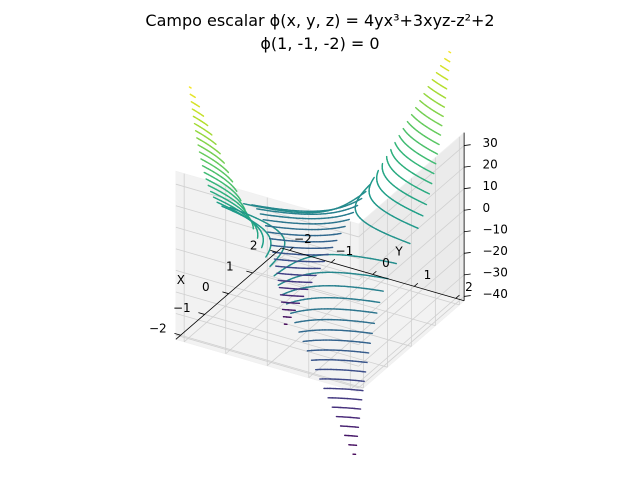  What do you see at coordinates (230, 266) in the screenshot?
I see `x-tick-label: 1` at bounding box center [230, 266].